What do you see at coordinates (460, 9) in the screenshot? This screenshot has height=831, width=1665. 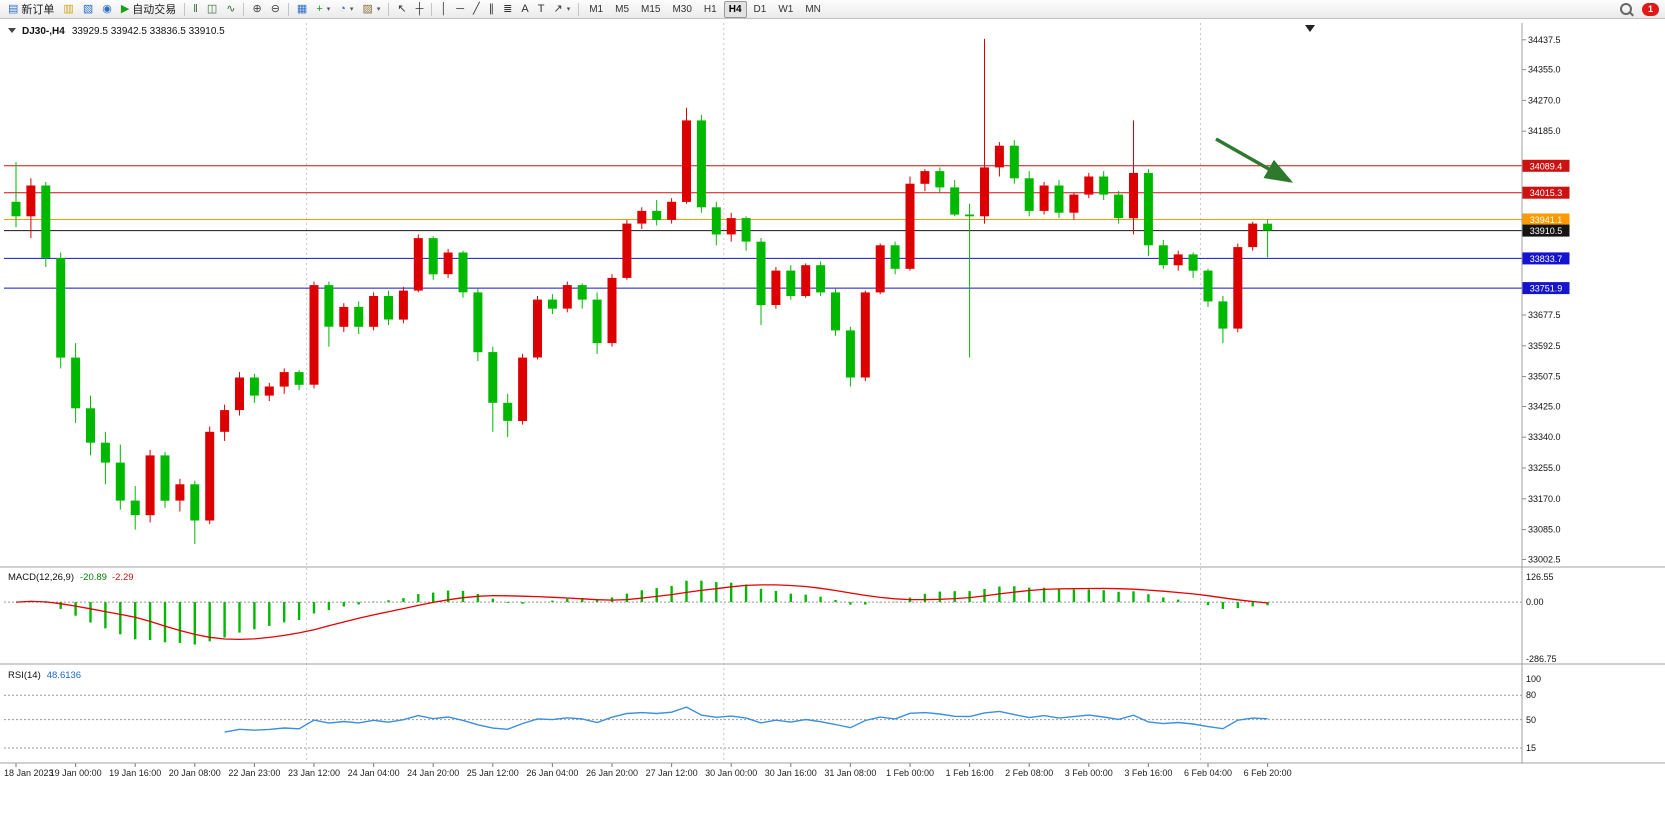 I see `horizontal-line-tool-button: ─` at bounding box center [460, 9].